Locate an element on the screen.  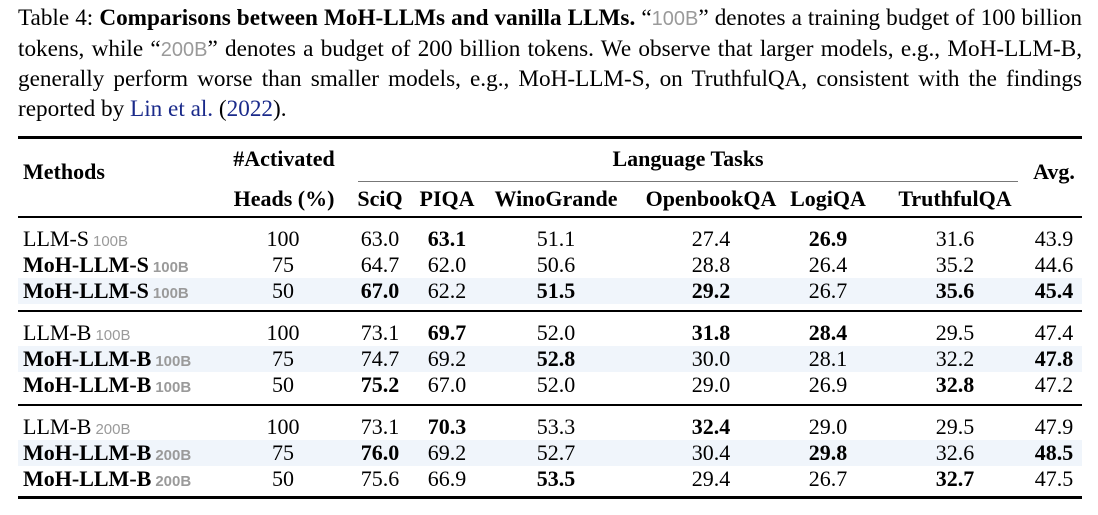
score-cell-truthfulqa: 32.7 is located at coordinates (955, 478).